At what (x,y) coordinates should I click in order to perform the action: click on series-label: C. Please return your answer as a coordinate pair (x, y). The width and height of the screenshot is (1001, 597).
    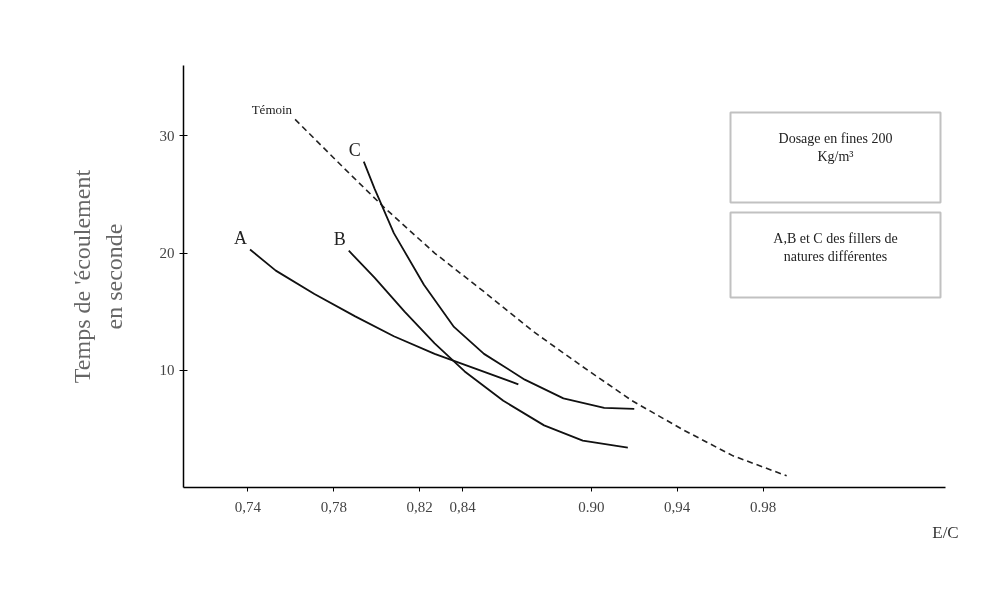
    Looking at the image, I should click on (354, 149).